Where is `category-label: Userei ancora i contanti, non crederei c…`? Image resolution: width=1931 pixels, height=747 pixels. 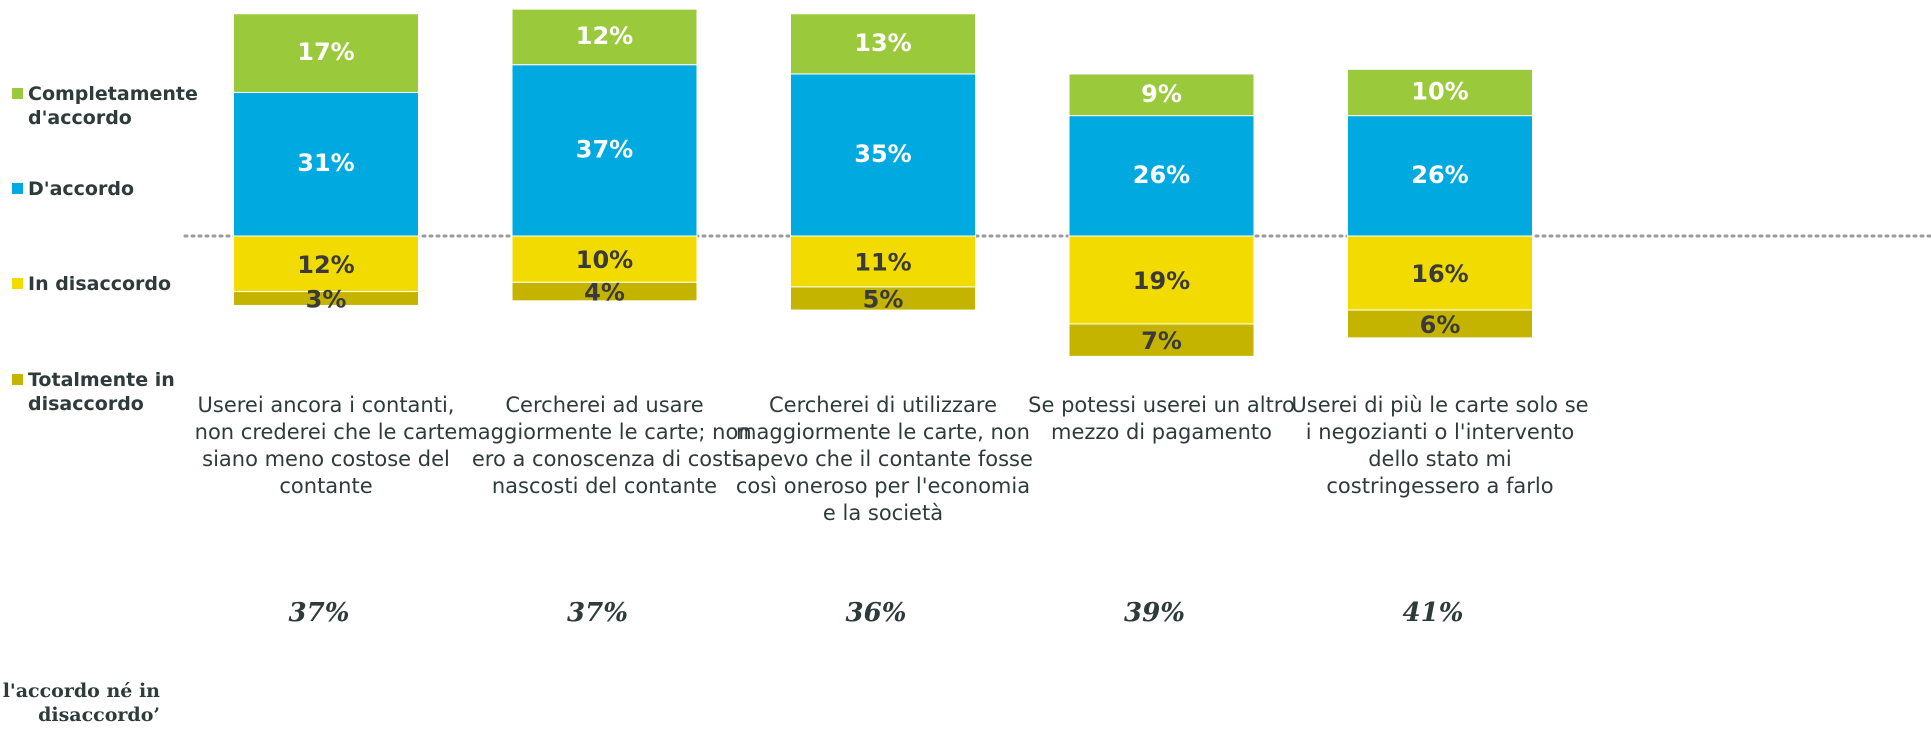 category-label: Userei ancora i contanti, non crederei c… is located at coordinates (326, 445).